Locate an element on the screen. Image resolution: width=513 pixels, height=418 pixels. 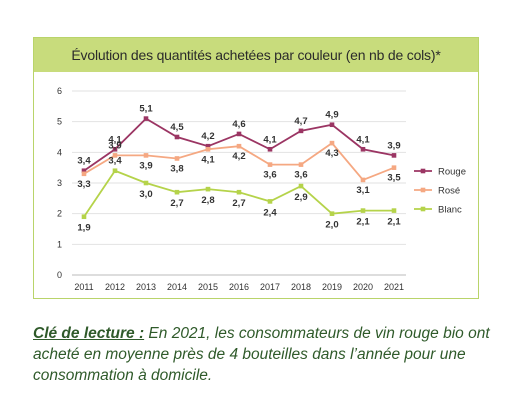
x-tick-label: 2019 is located at coordinates (332, 287).